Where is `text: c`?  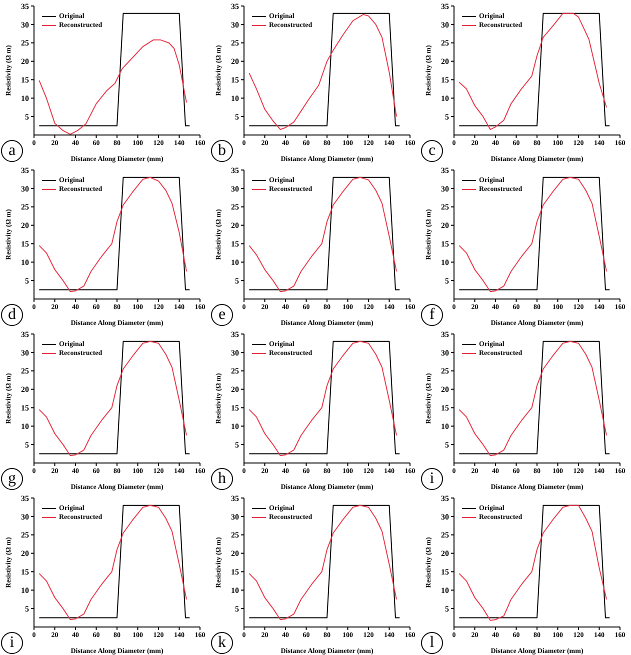 text: c is located at coordinates (432, 151).